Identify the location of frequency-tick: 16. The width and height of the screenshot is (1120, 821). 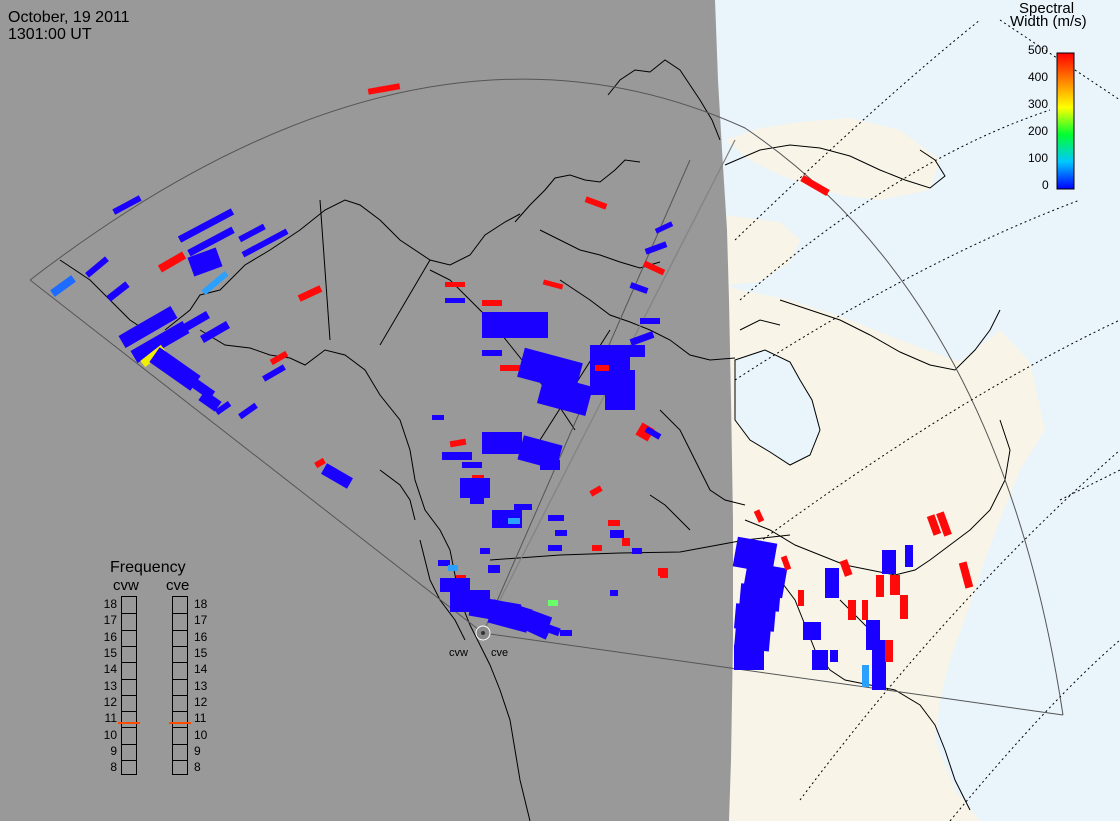
(201, 636).